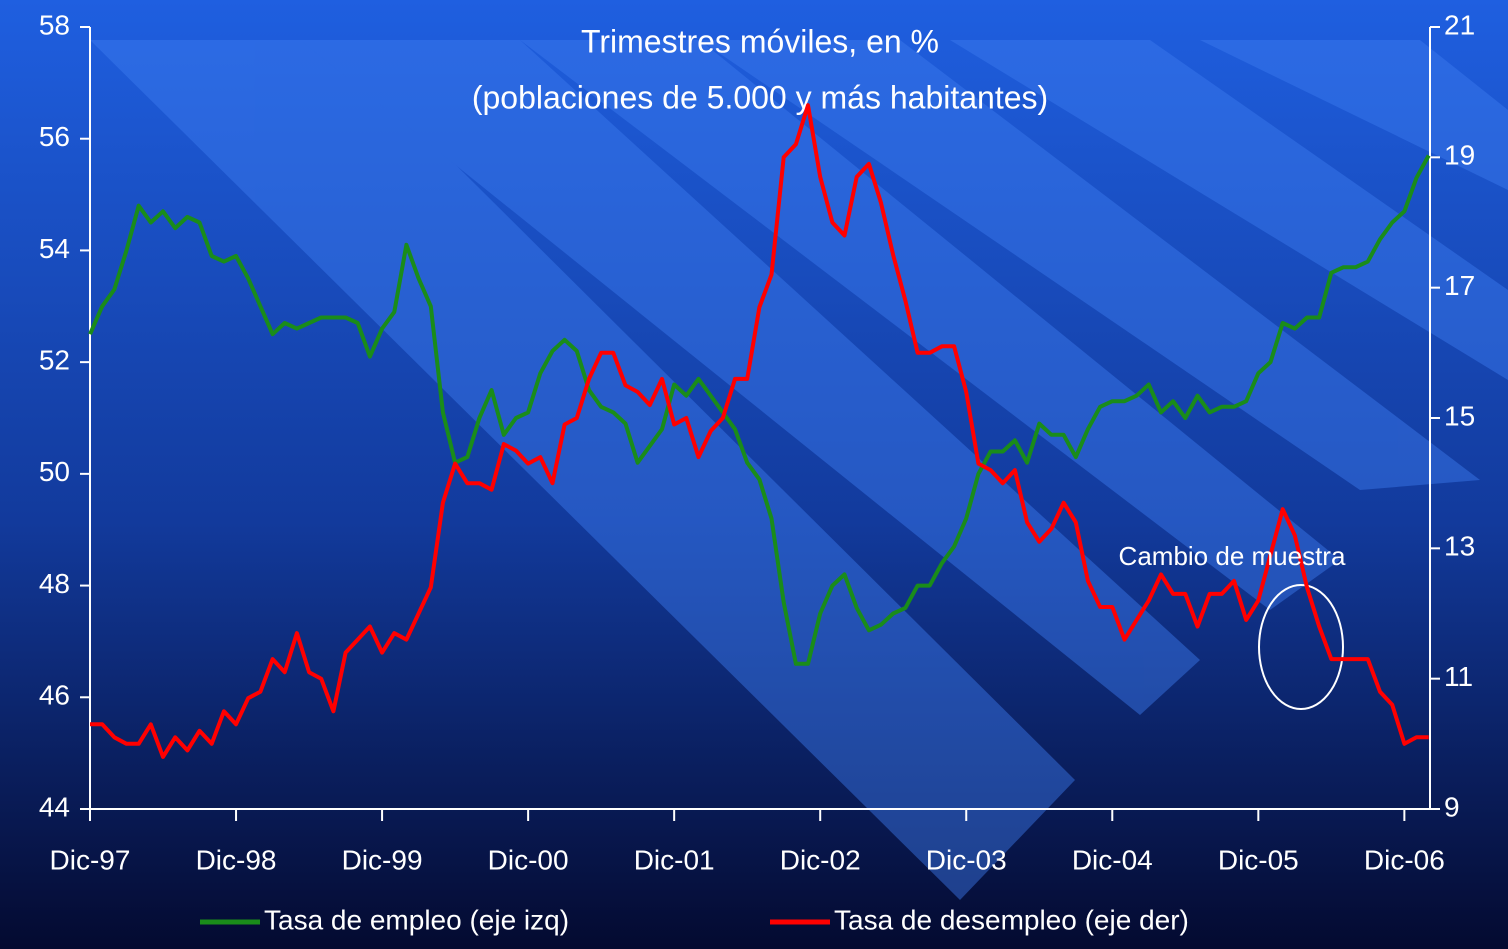 The height and width of the screenshot is (949, 1508). I want to click on legend-label: Tasa de desempleo (eje der), so click(1011, 919).